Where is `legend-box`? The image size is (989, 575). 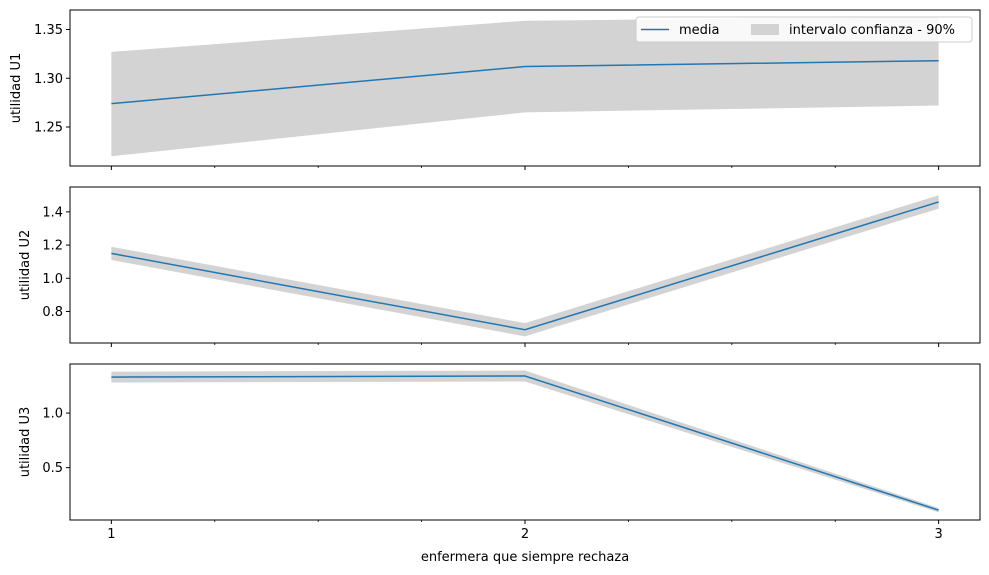
legend-box is located at coordinates (804, 29).